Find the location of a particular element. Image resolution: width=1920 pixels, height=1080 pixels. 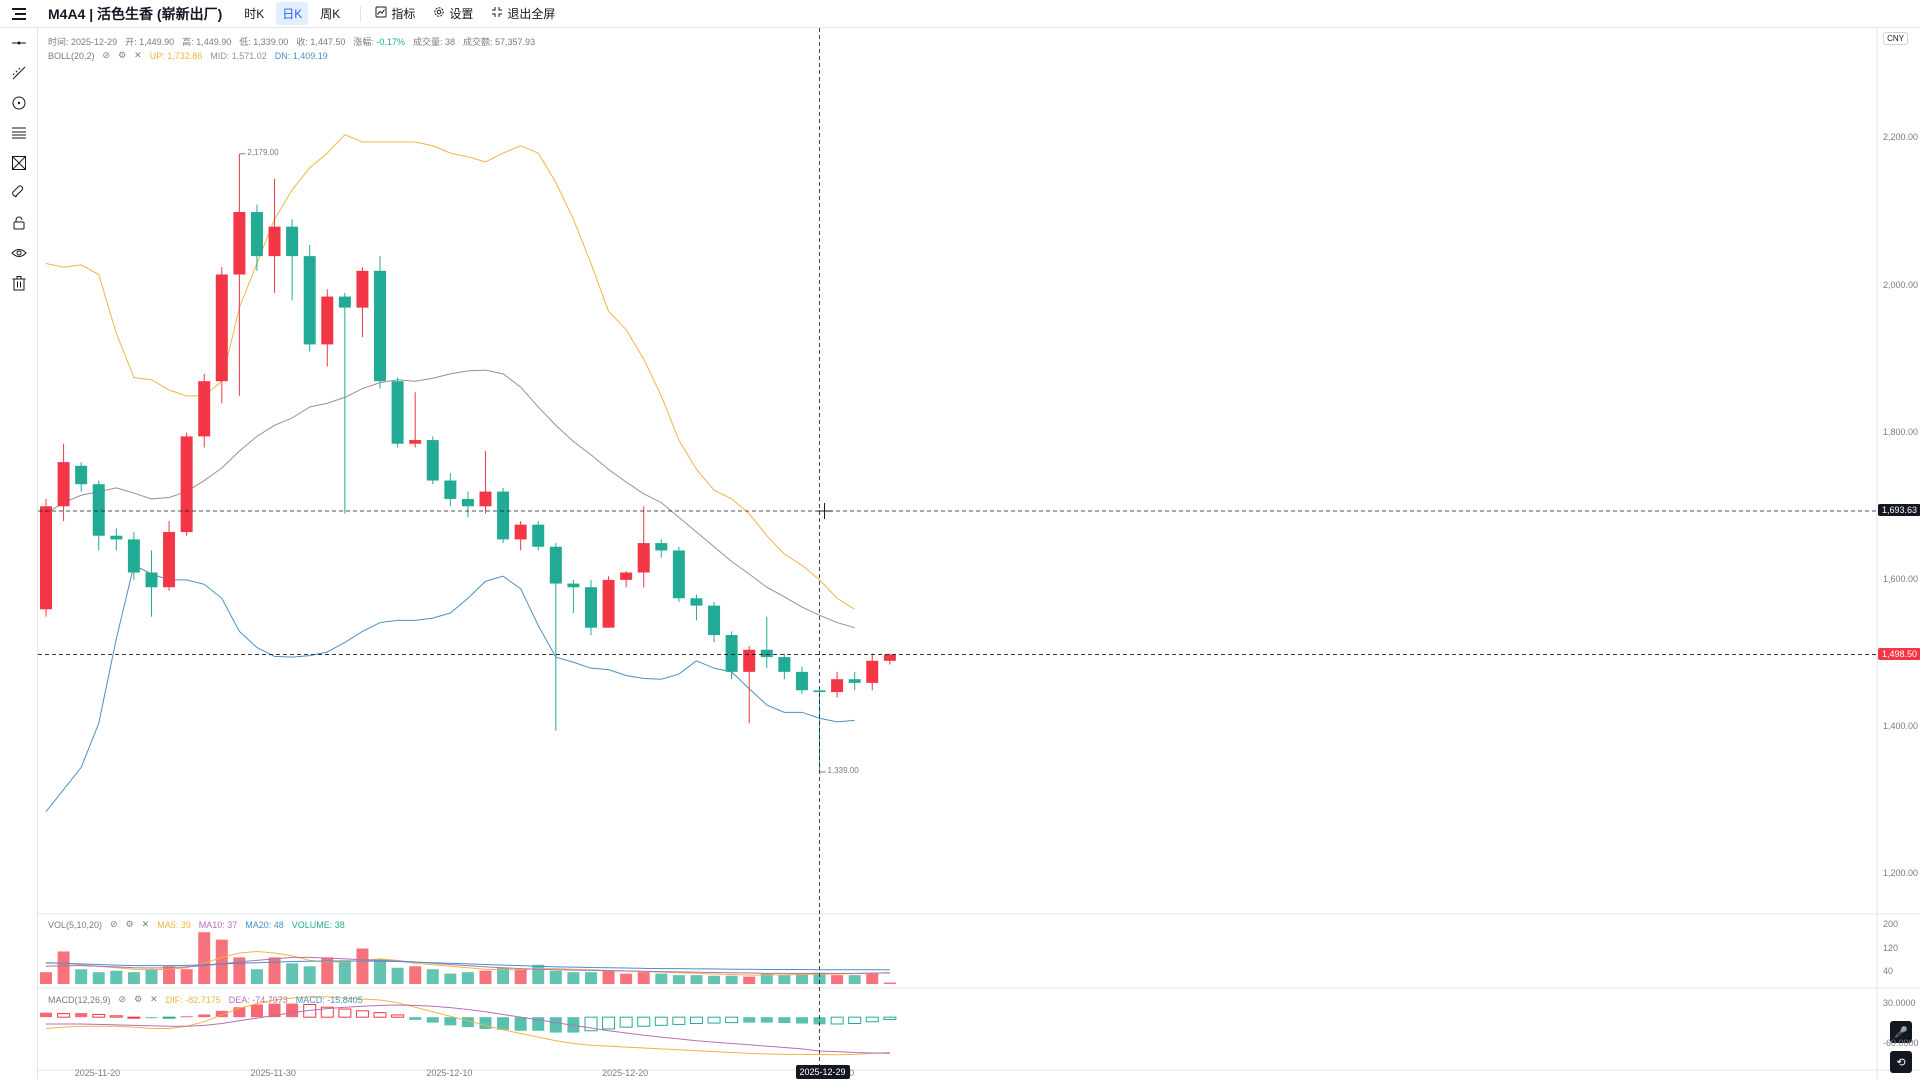

timeframe-daily-button: 日K is located at coordinates (292, 13).